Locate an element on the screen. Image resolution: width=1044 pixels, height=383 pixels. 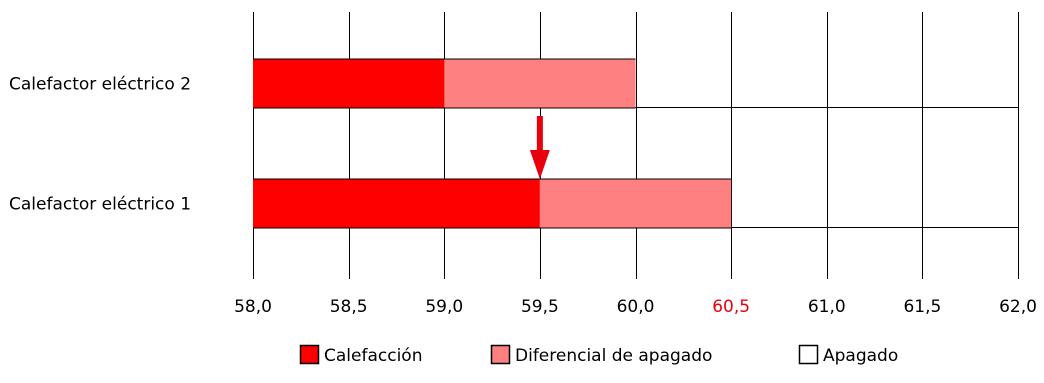
x-tick-label: 61,0 is located at coordinates (827, 307).